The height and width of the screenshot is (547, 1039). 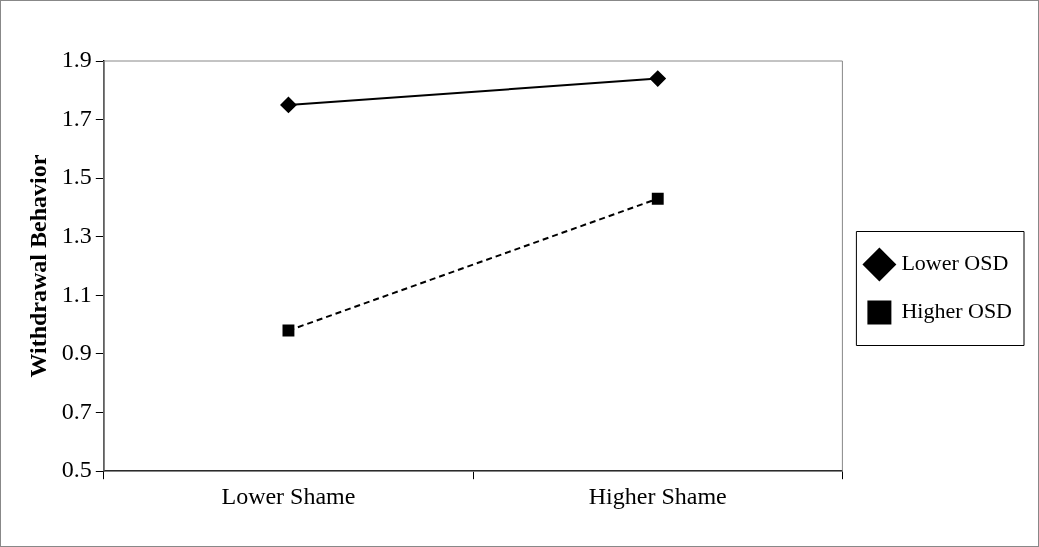 What do you see at coordinates (76, 176) in the screenshot?
I see `y-tick-label: 1.5` at bounding box center [76, 176].